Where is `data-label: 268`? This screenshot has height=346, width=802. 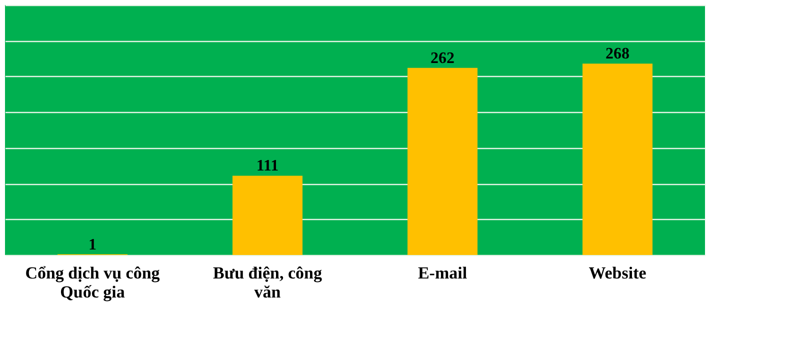 data-label: 268 is located at coordinates (618, 54).